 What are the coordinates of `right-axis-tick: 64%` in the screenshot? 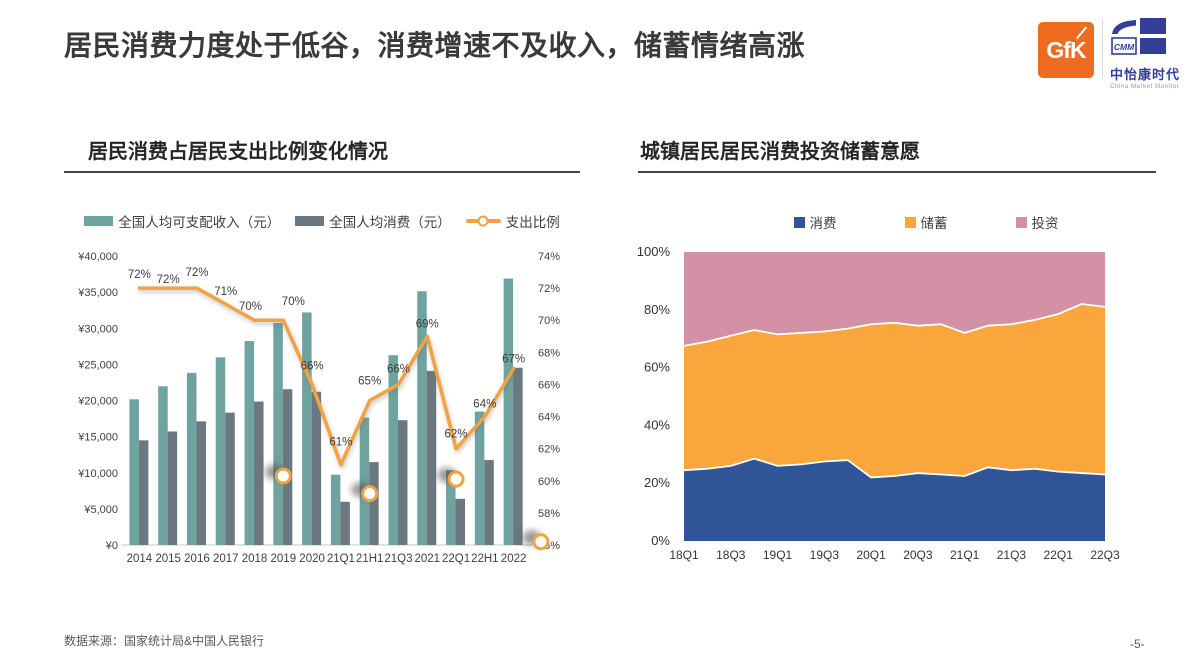 It's located at (549, 418).